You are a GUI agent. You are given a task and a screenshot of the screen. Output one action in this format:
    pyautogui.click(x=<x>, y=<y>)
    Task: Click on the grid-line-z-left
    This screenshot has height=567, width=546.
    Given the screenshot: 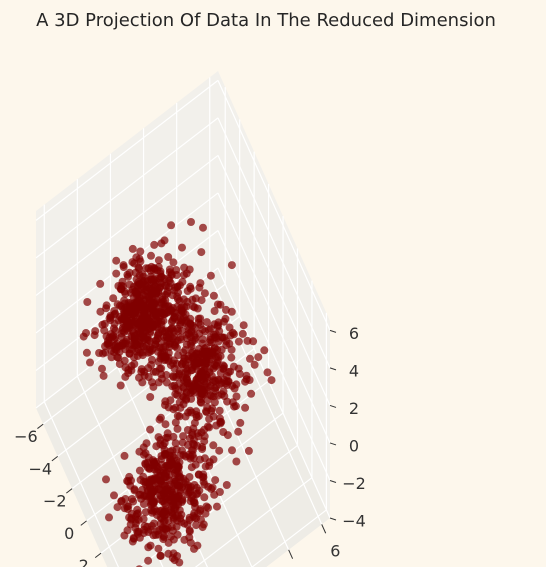 What is the action you would take?
    pyautogui.click(x=127, y=263)
    